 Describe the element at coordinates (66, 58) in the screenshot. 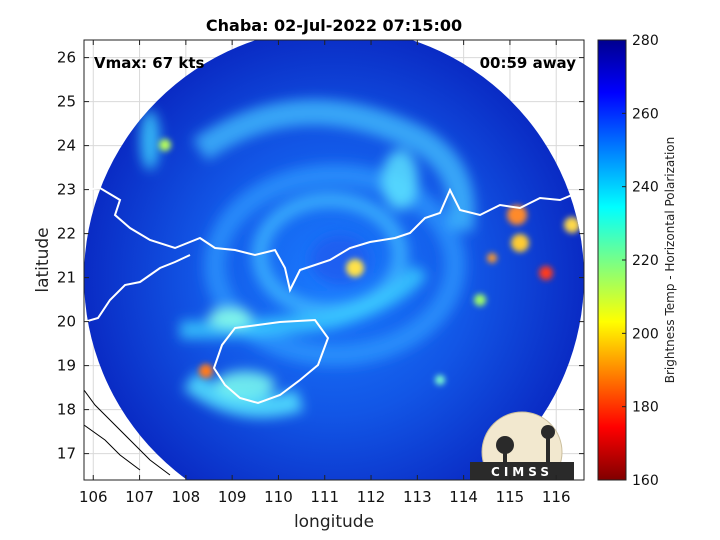

I see `y-tick-label: 26` at that location.